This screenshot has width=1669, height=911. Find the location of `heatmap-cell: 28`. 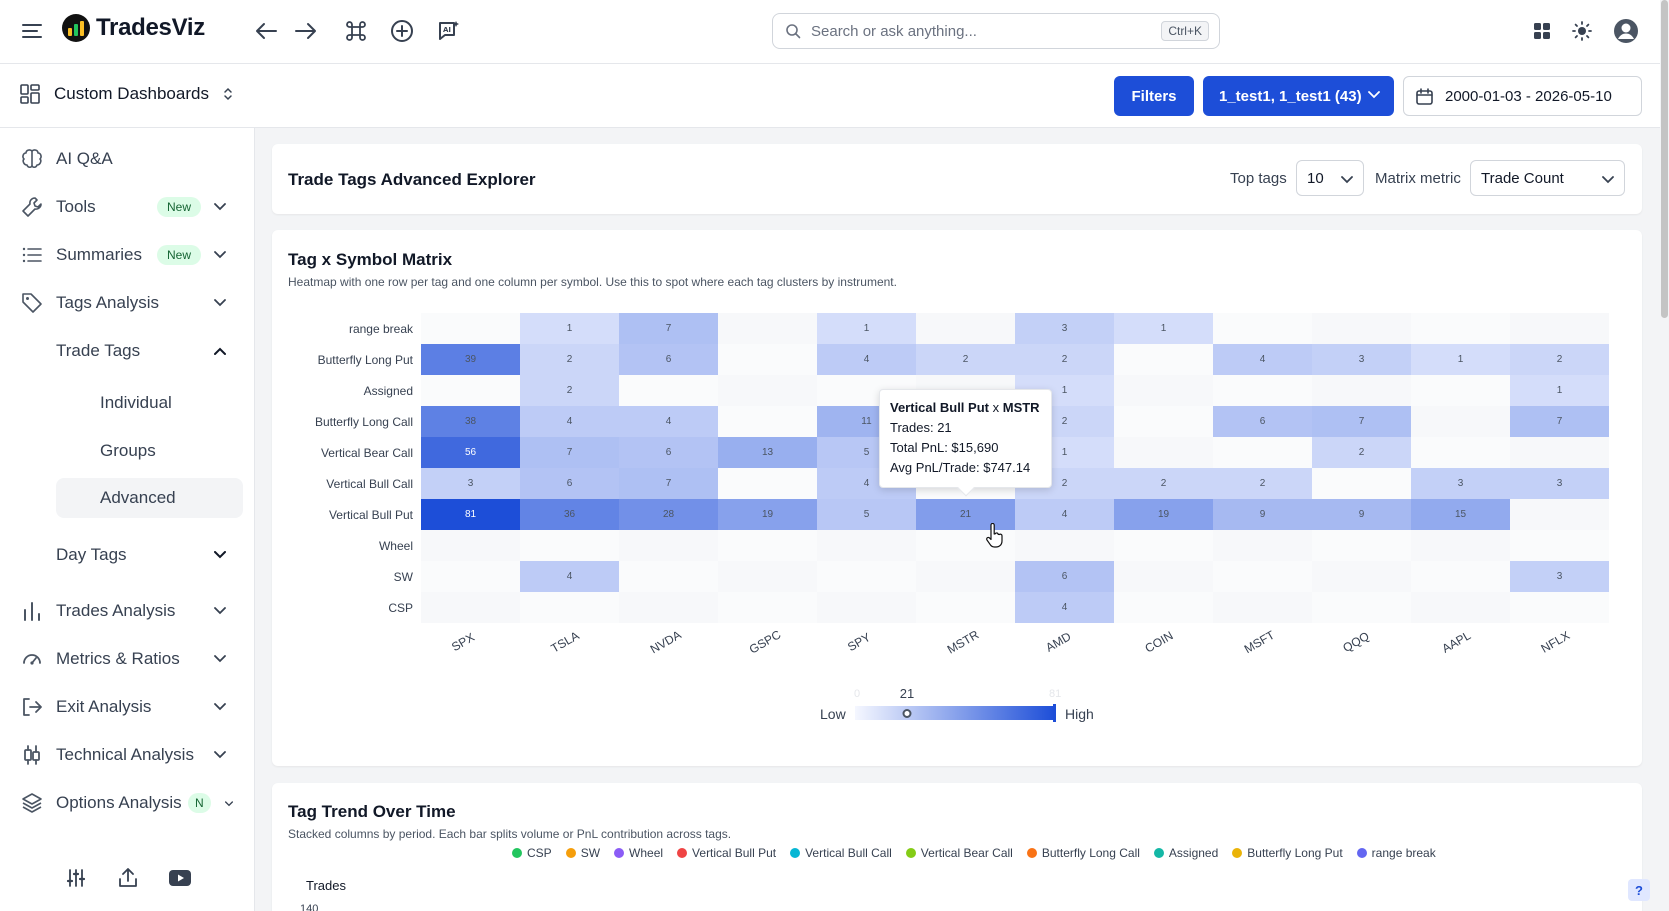

heatmap-cell: 28 is located at coordinates (668, 514).